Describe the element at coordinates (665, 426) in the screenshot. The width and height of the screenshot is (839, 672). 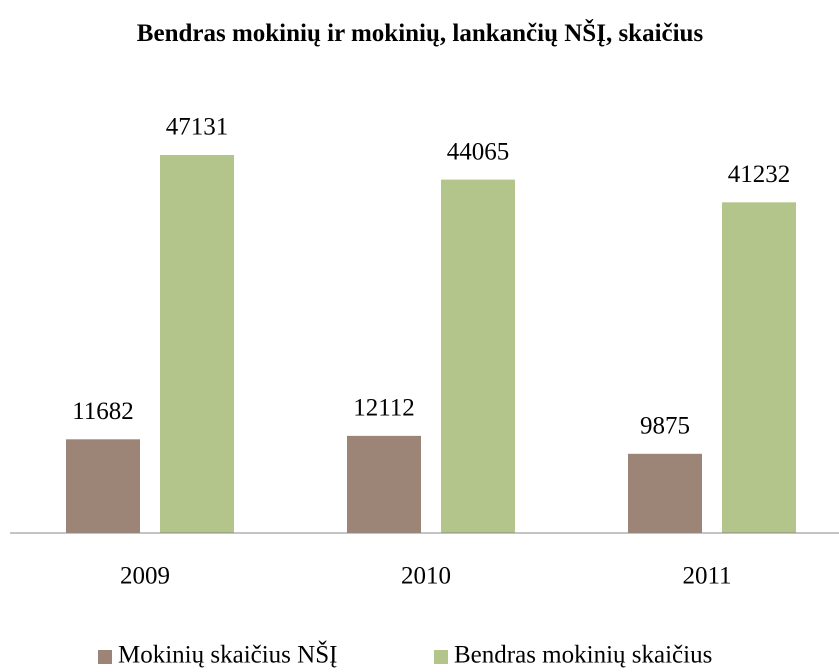
I see `value-label: 9875` at that location.